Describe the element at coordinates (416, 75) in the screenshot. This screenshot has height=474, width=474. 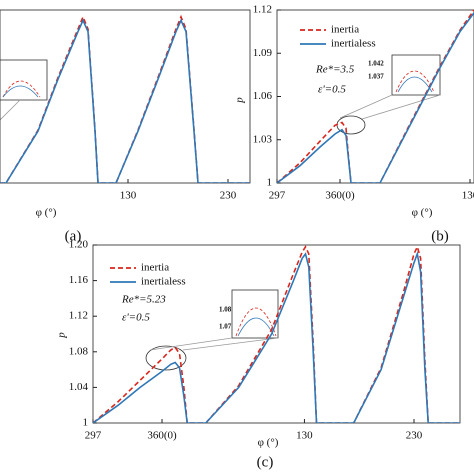
I see `inset-box-b` at that location.